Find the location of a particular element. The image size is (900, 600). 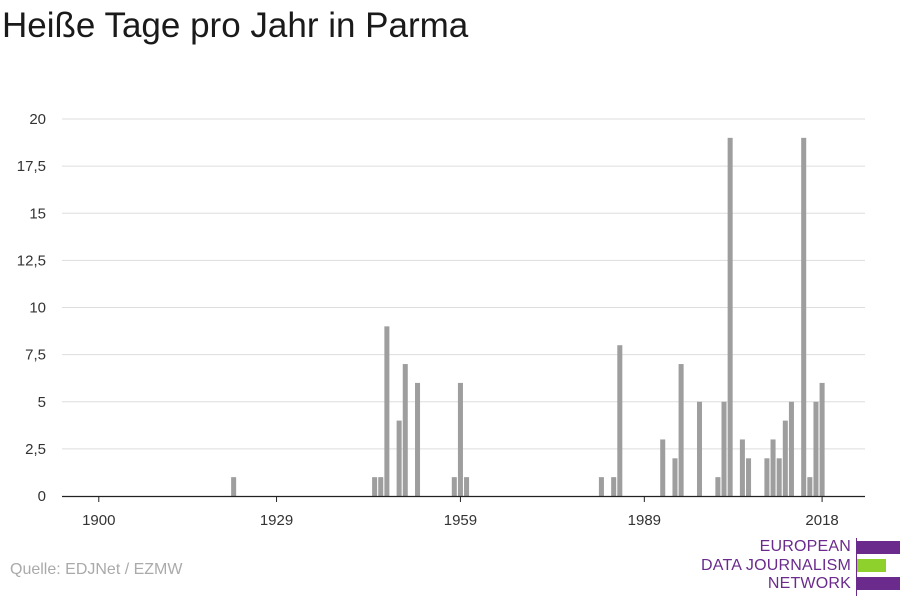

logo-text: EUROPEAN DATA JOURNALISM NETWORK is located at coordinates (776, 566).